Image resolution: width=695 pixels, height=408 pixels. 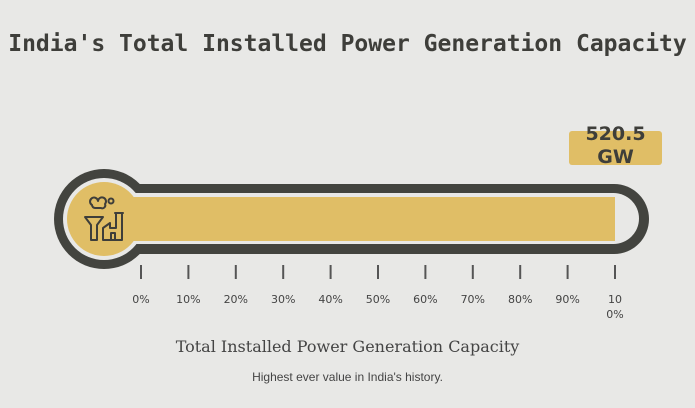 I want to click on axis-tick-label: 30%, so click(x=283, y=299).